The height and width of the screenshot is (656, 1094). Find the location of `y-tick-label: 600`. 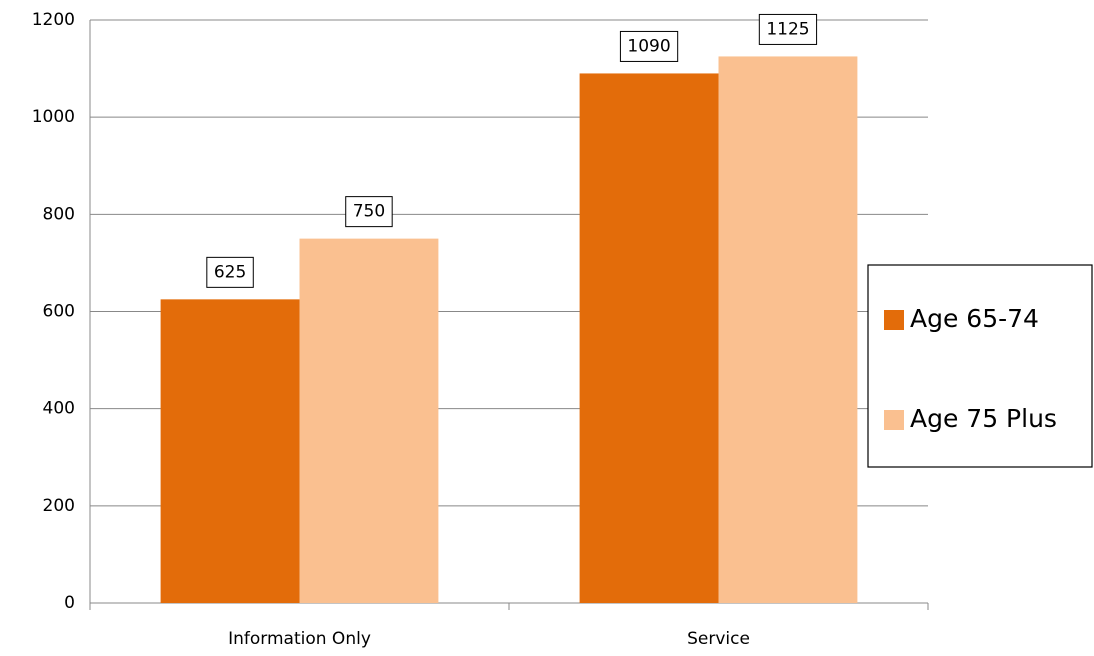

y-tick-label: 600 is located at coordinates (59, 312).